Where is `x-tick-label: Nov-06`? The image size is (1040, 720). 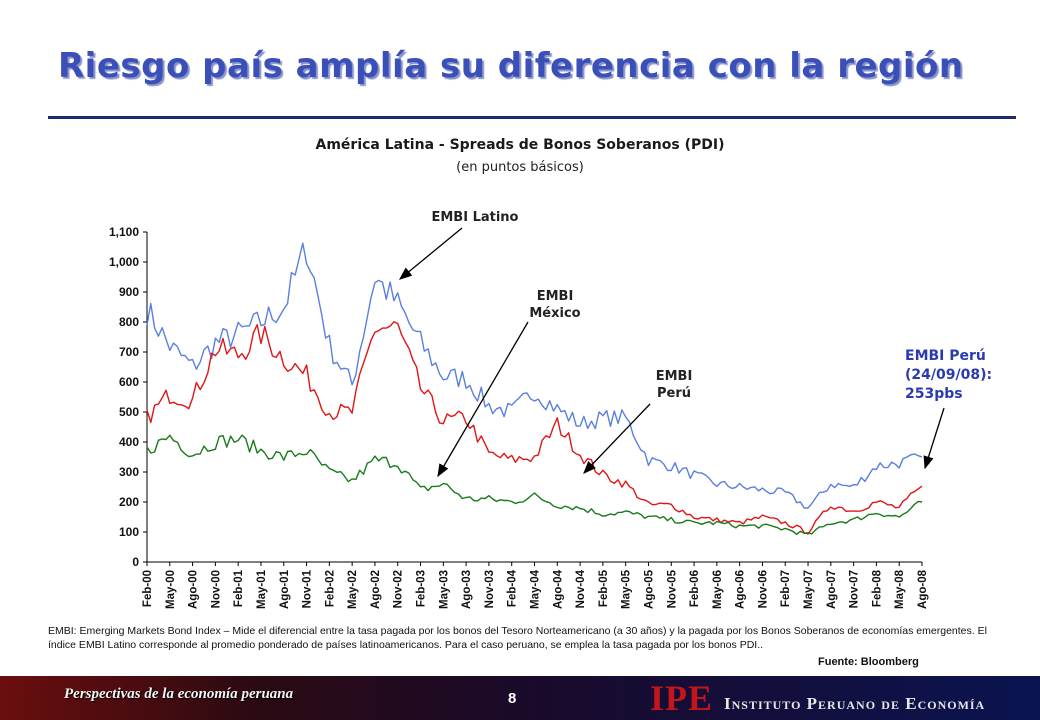
x-tick-label: Nov-06 is located at coordinates (763, 589).